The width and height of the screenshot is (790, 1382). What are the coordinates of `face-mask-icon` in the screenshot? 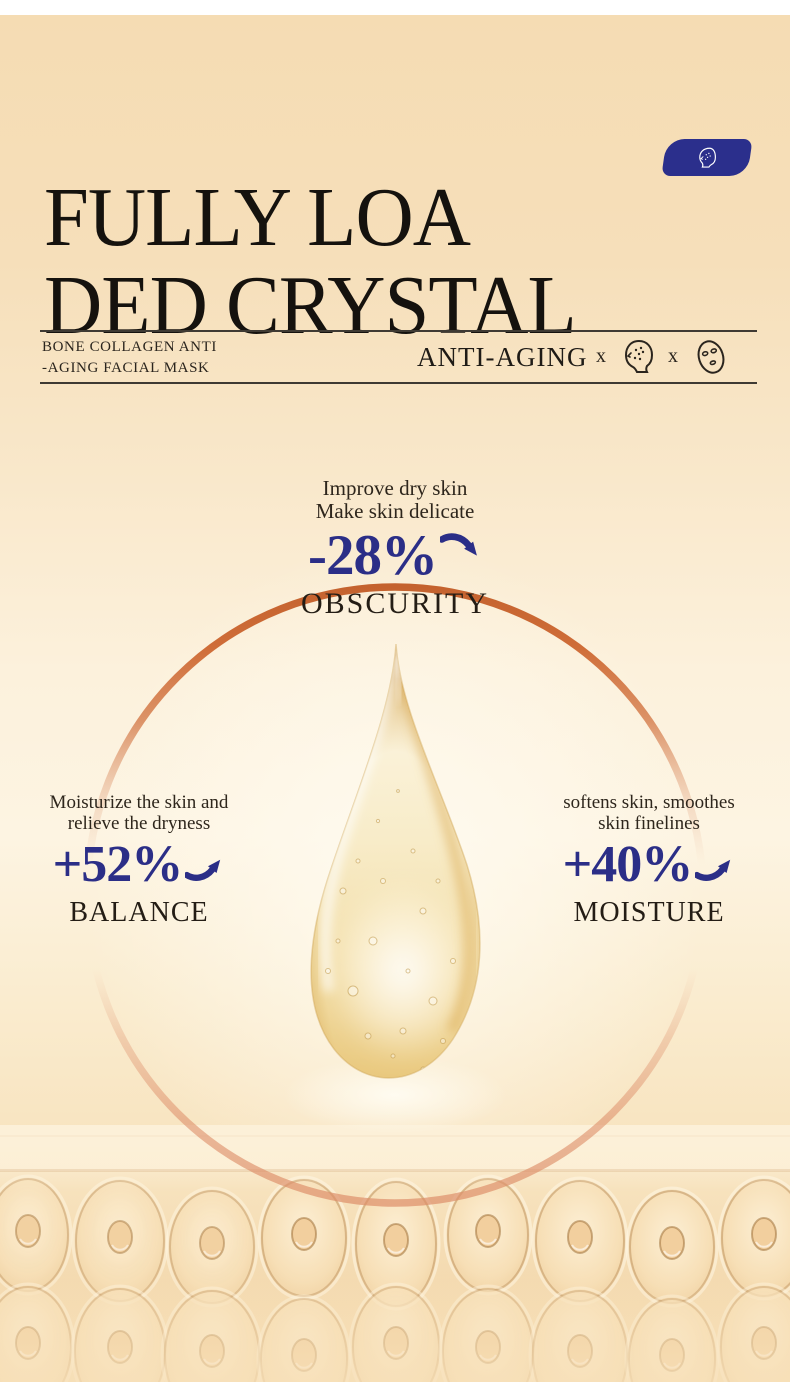 It's located at (711, 357).